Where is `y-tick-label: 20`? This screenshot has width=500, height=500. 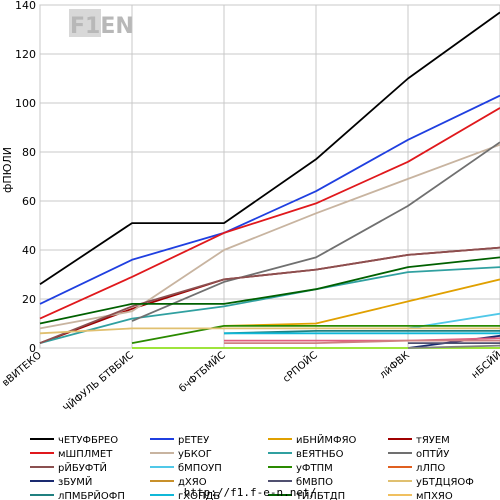 y-tick-label: 20 is located at coordinates (29, 299).